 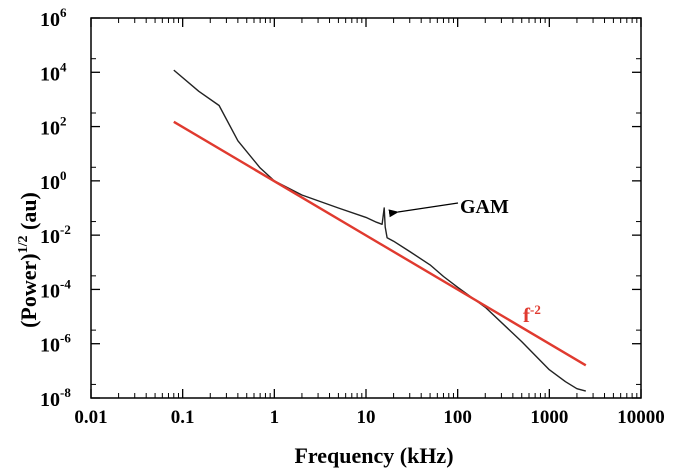 I want to click on x-tick-label: 100, so click(x=457, y=417).